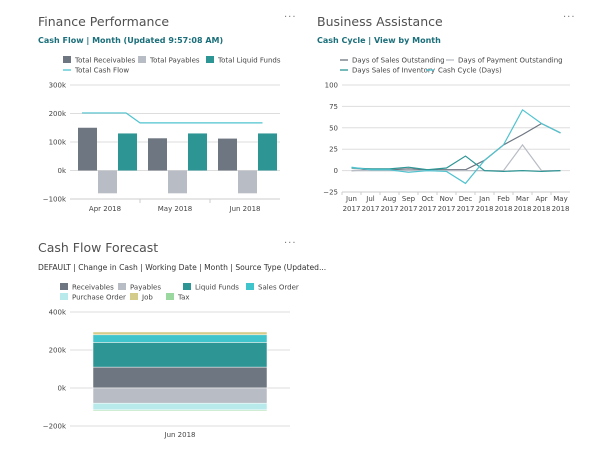 The image size is (600, 450). I want to click on legend-label: Purchase Order, so click(99, 298).